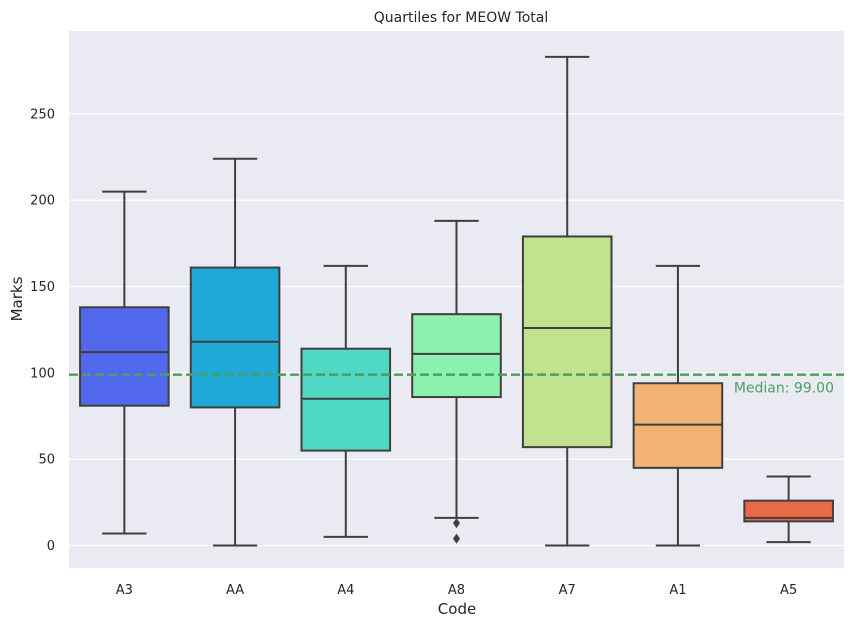  What do you see at coordinates (345, 590) in the screenshot?
I see `x-tick-label: A4` at bounding box center [345, 590].